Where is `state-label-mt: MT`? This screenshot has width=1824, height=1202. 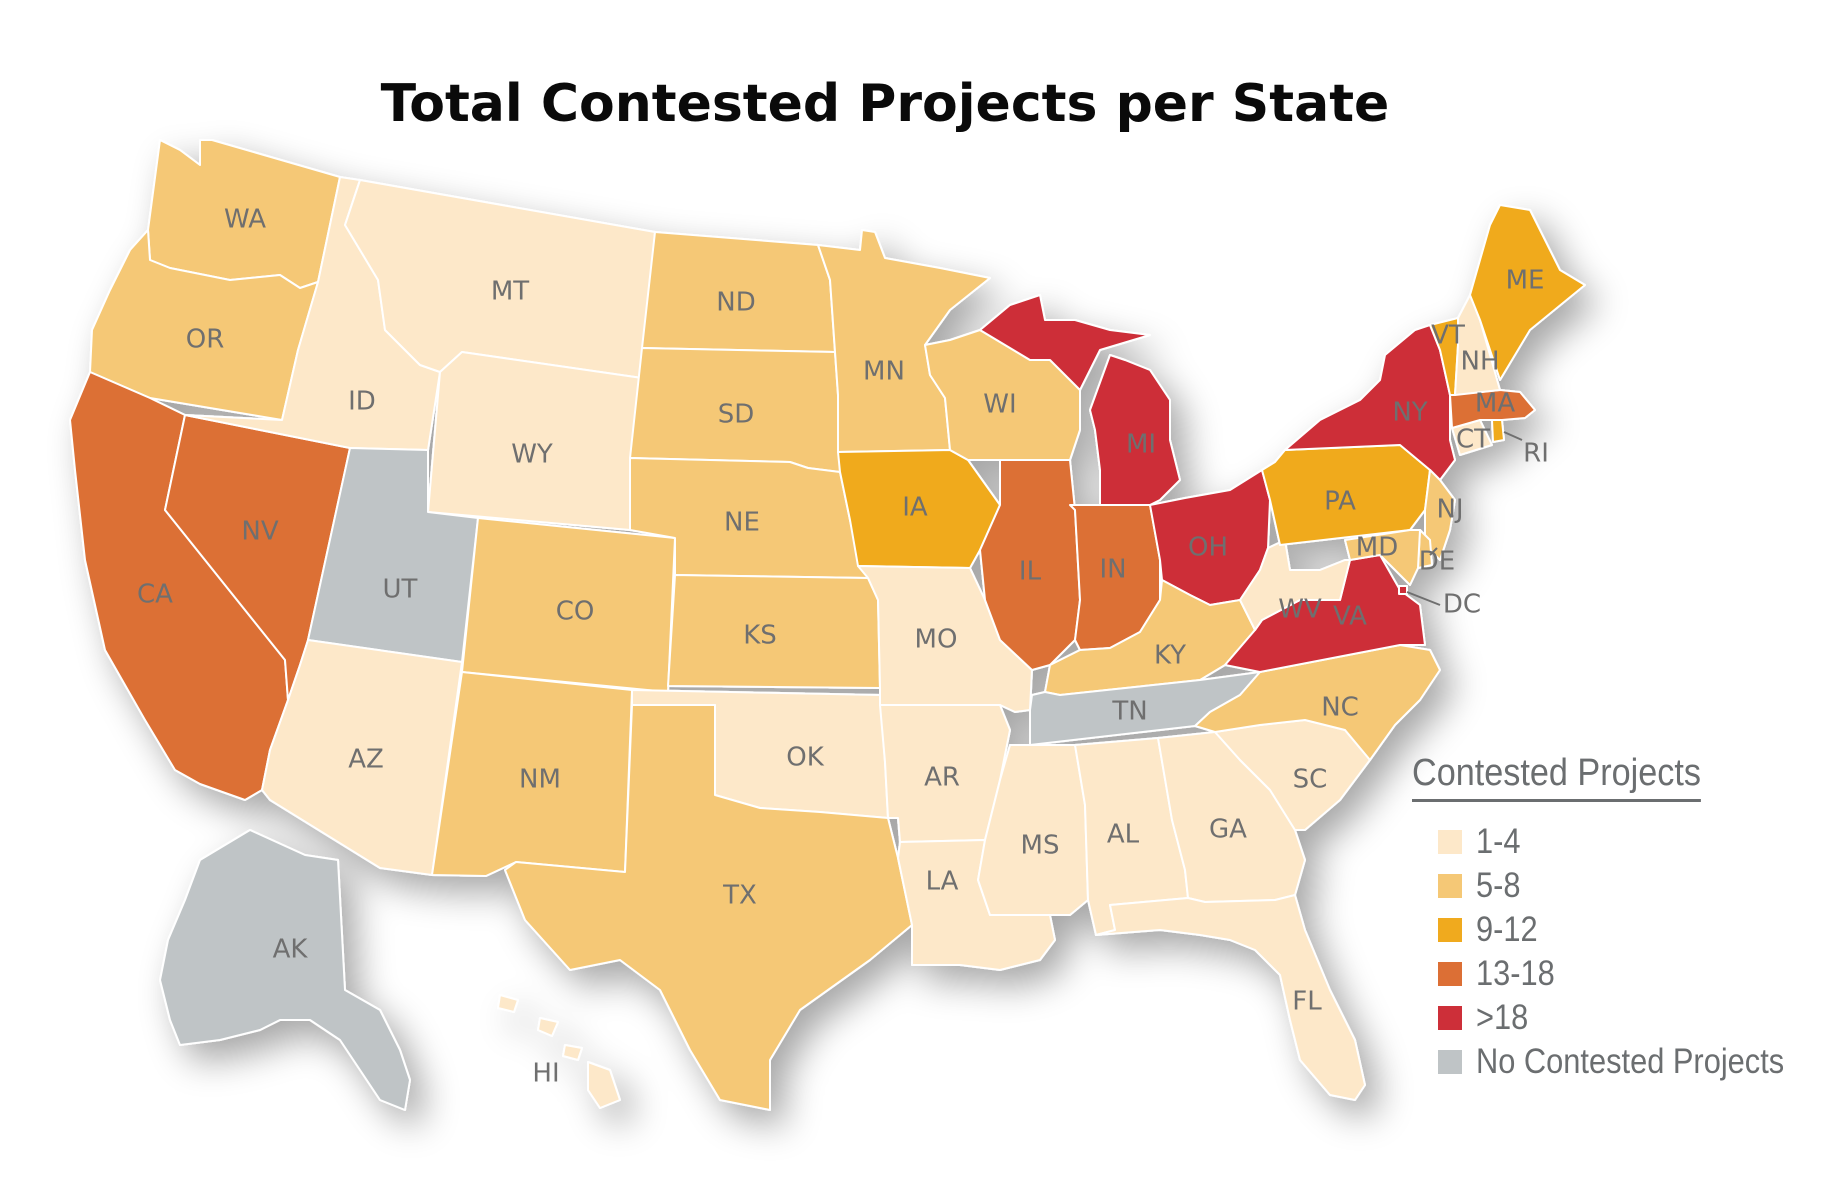
state-label-mt: MT is located at coordinates (510, 292).